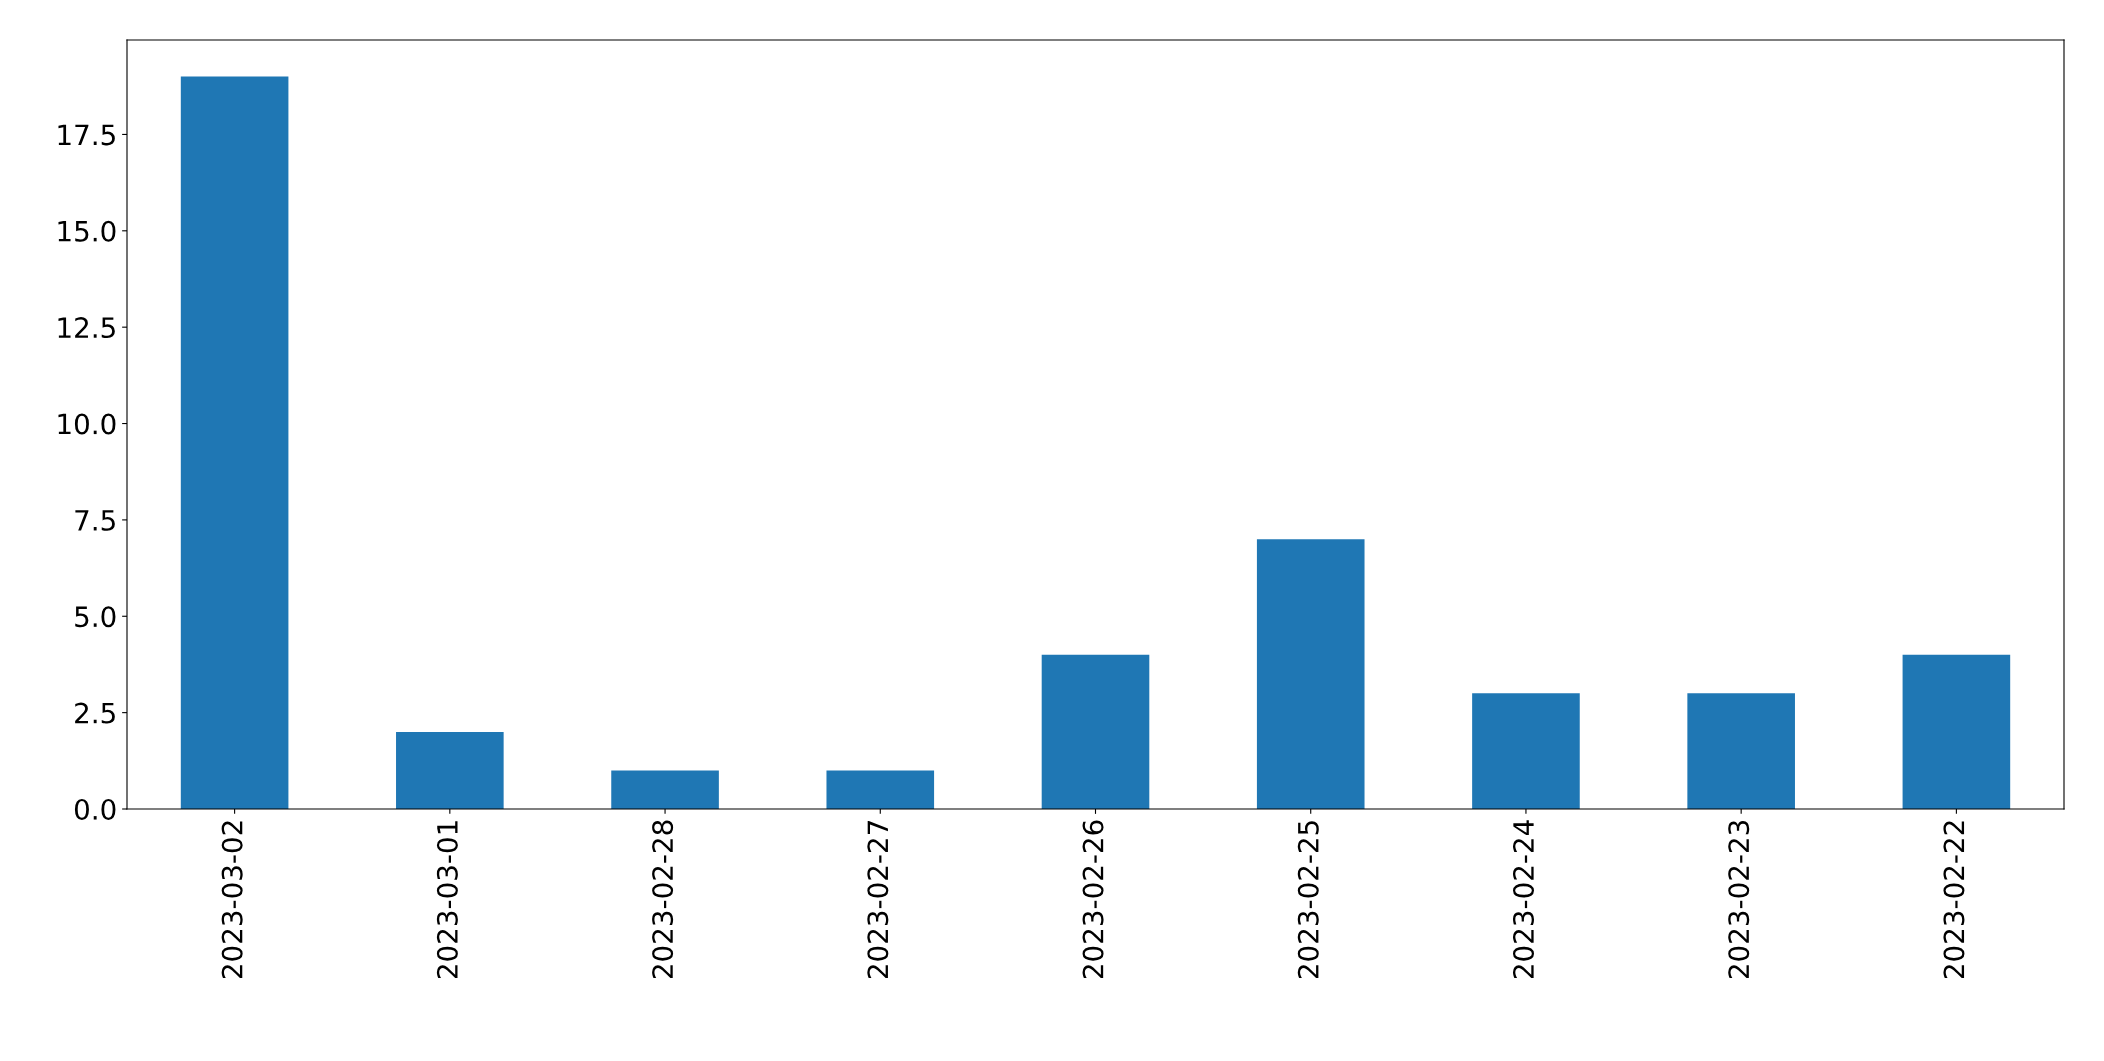 Image resolution: width=2104 pixels, height=1061 pixels. Describe the element at coordinates (1954, 900) in the screenshot. I see `x-tick-label: 2023-02-22` at that location.